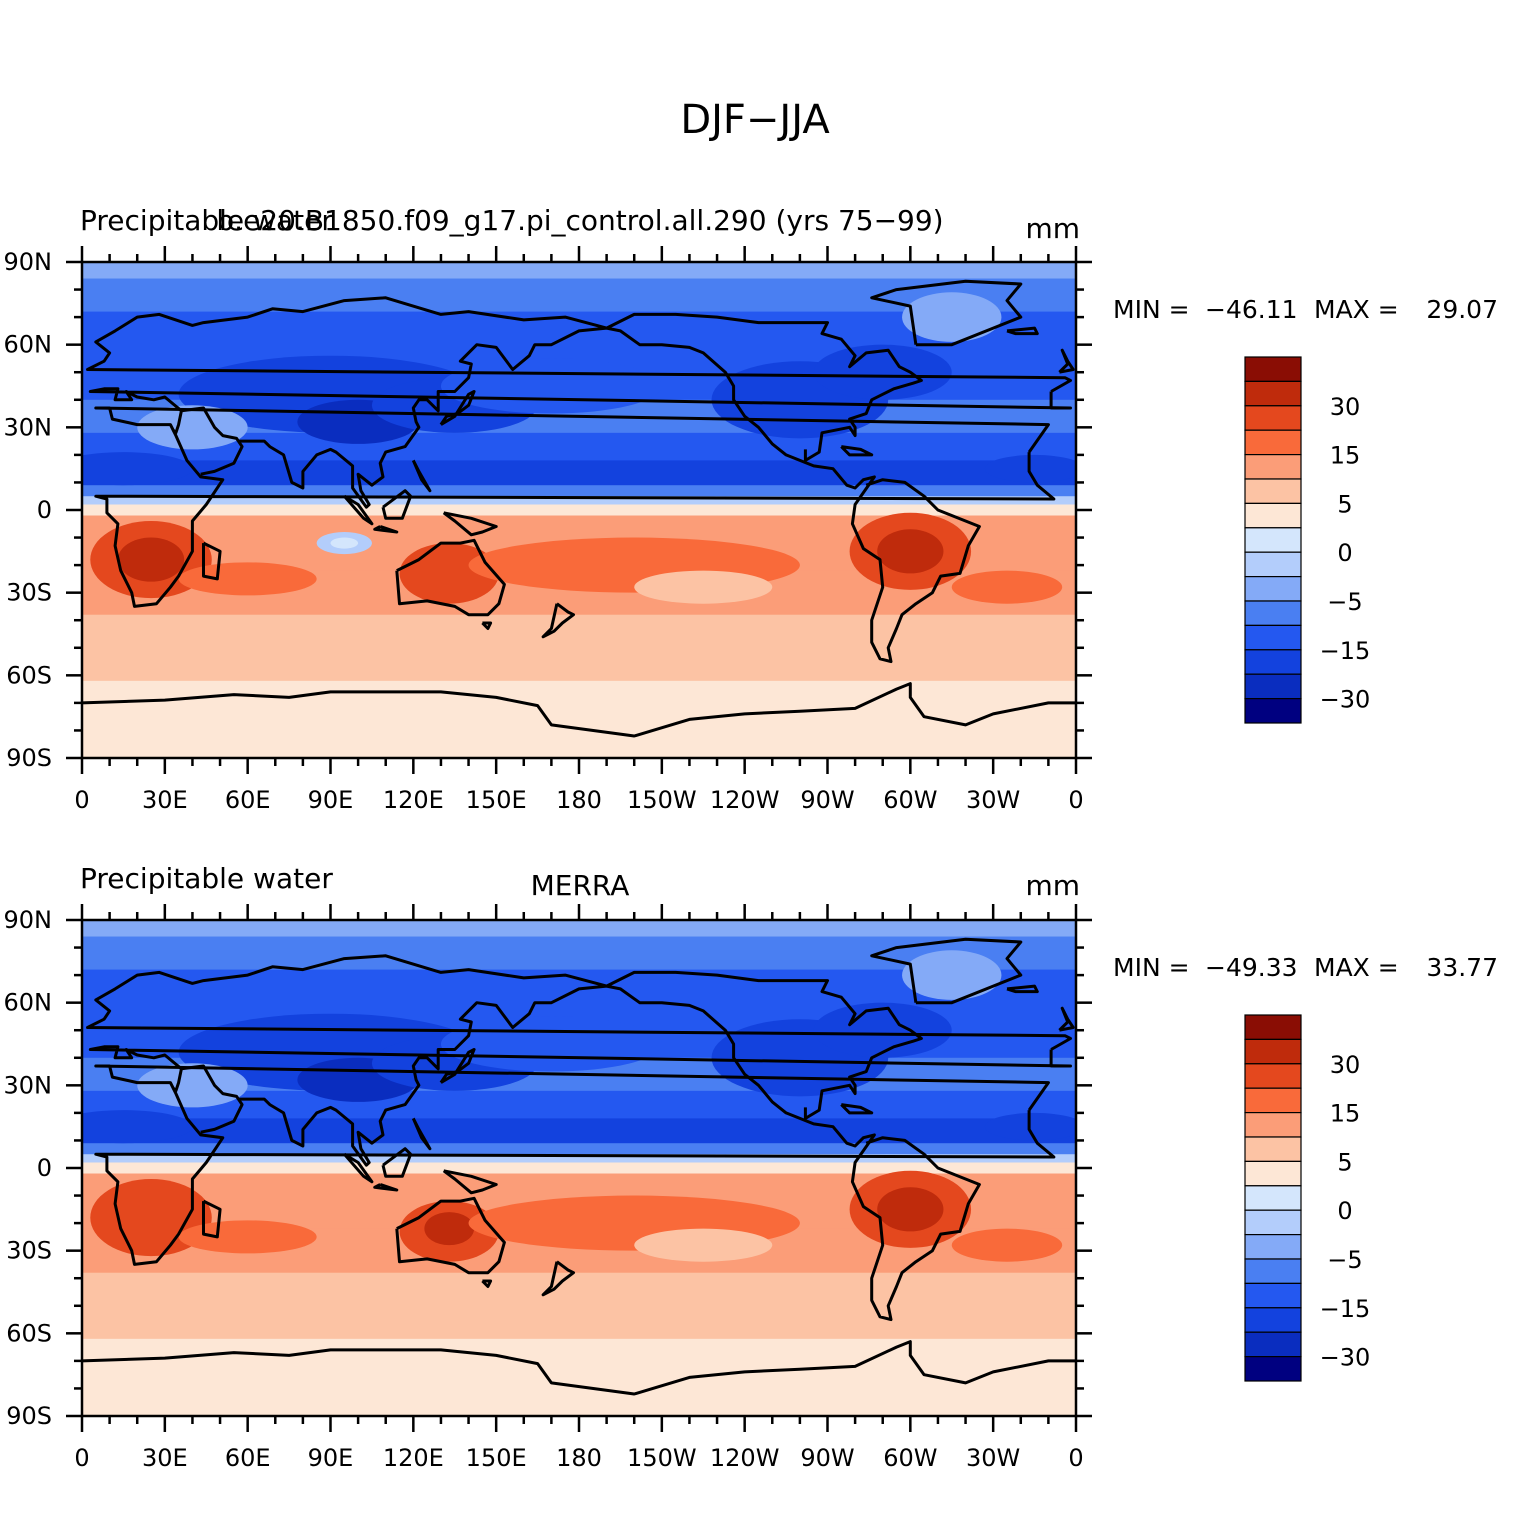 Image resolution: width=1526 pixels, height=1538 pixels. Describe the element at coordinates (1356, 967) in the screenshot. I see `stats-max-label: MAX =` at that location.